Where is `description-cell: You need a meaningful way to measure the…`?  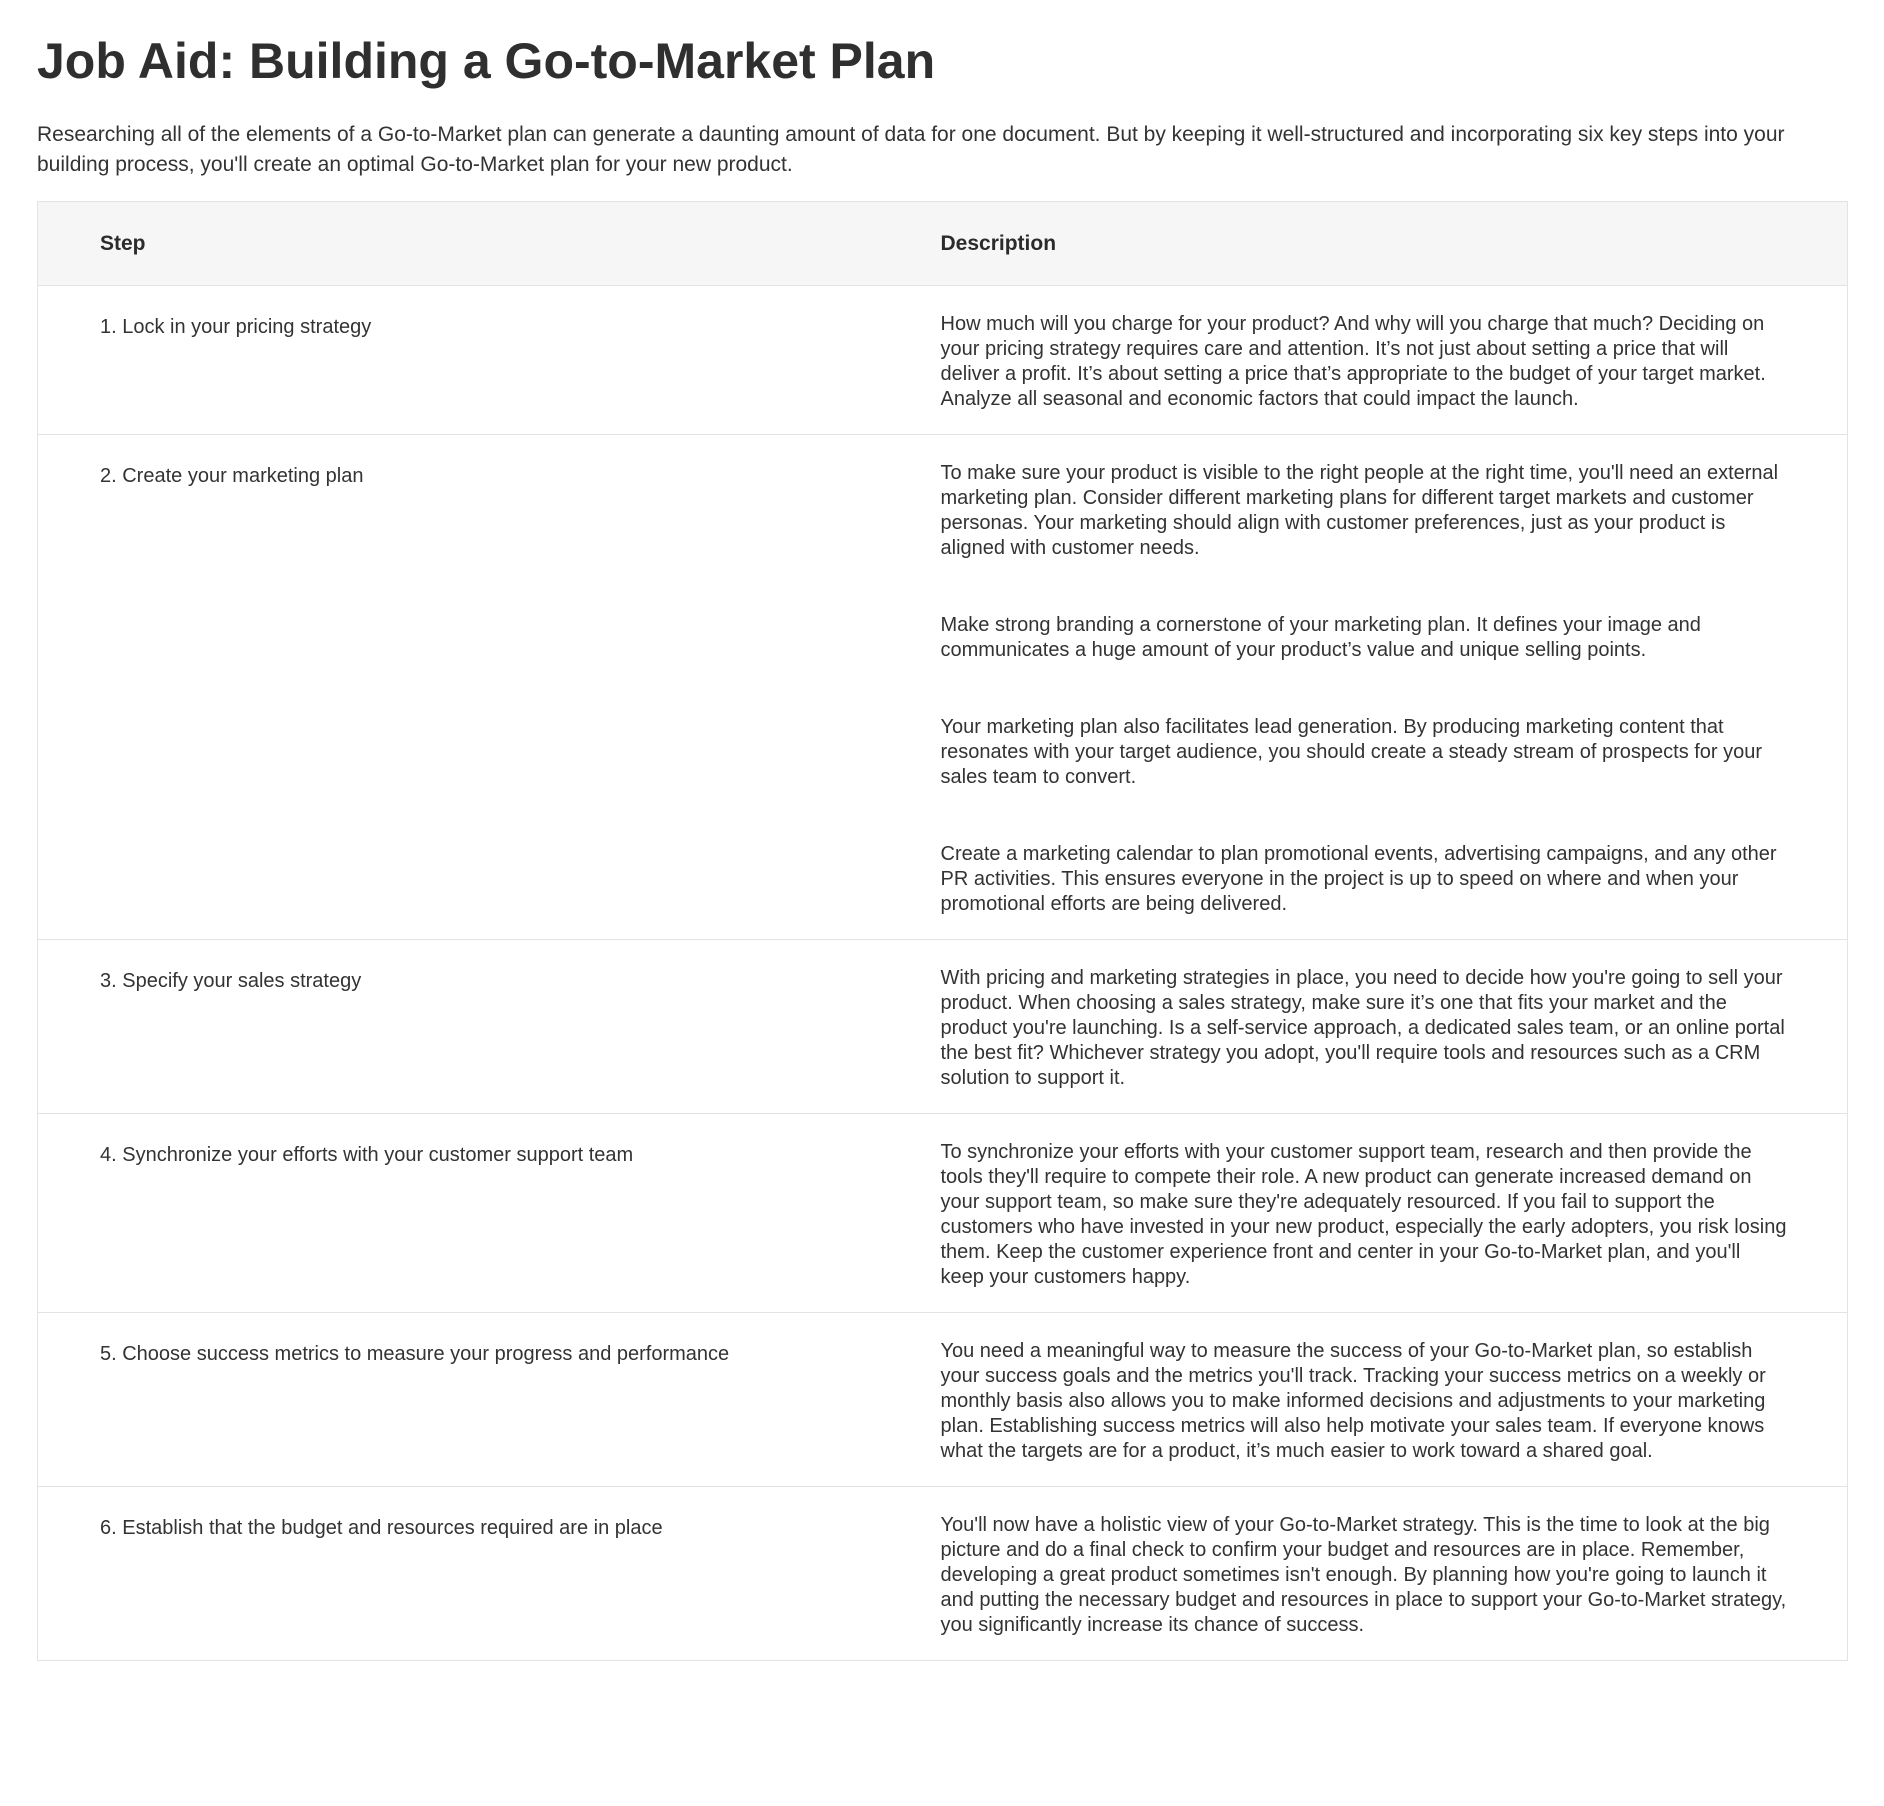 description-cell: You need a meaningful way to measure the… is located at coordinates (1394, 1399).